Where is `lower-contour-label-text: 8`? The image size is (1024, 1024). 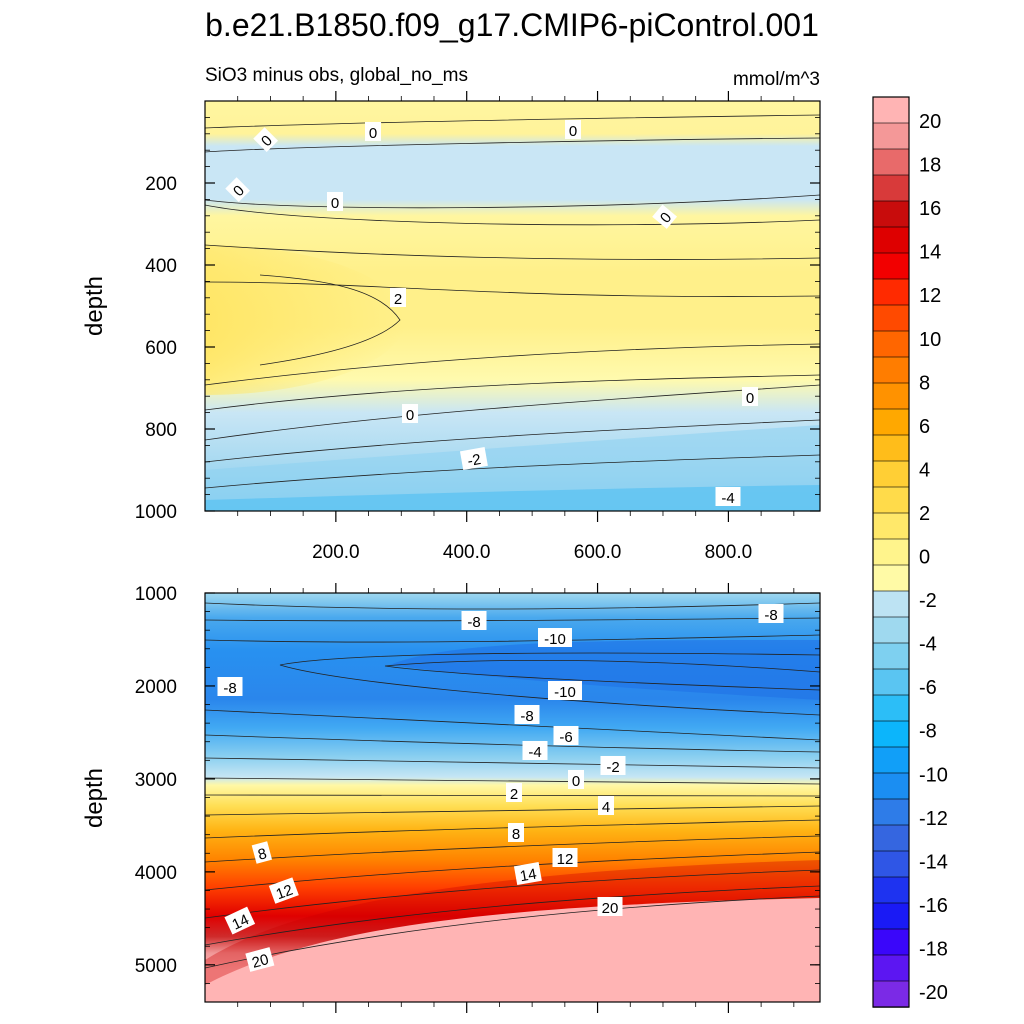
lower-contour-label-text: 8 is located at coordinates (516, 834).